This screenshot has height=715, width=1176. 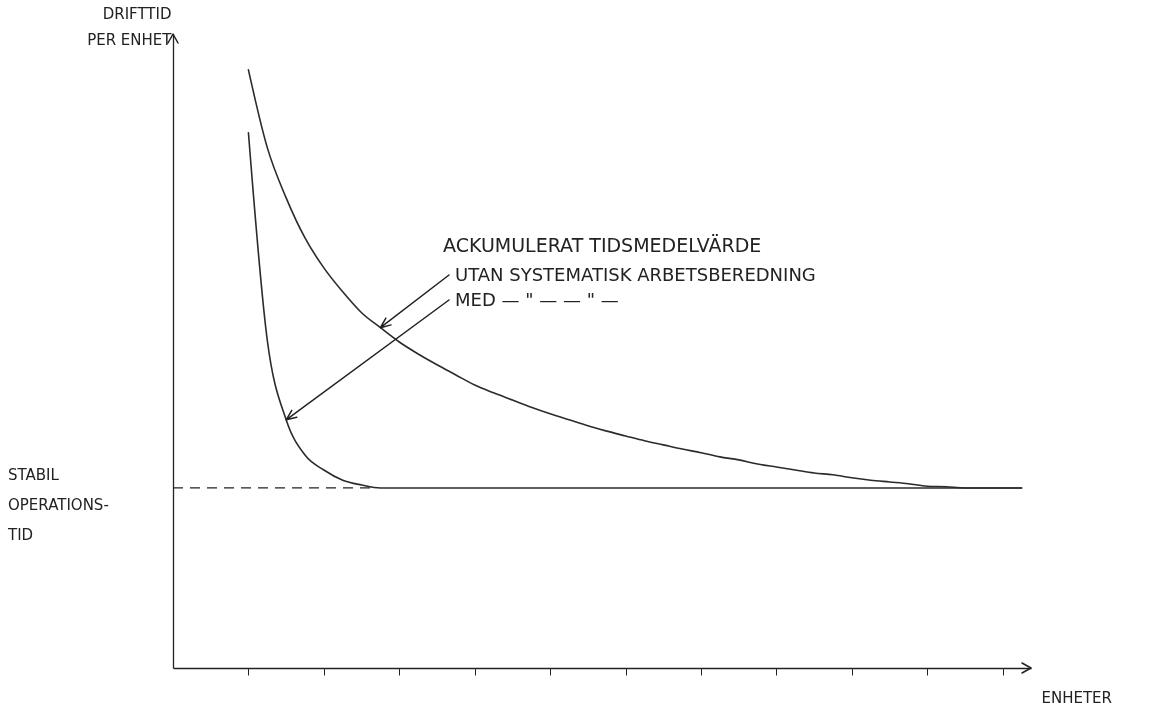 I want to click on annotation: UTAN SYSTEMATISK ARBETSBEREDNING, so click(x=635, y=274).